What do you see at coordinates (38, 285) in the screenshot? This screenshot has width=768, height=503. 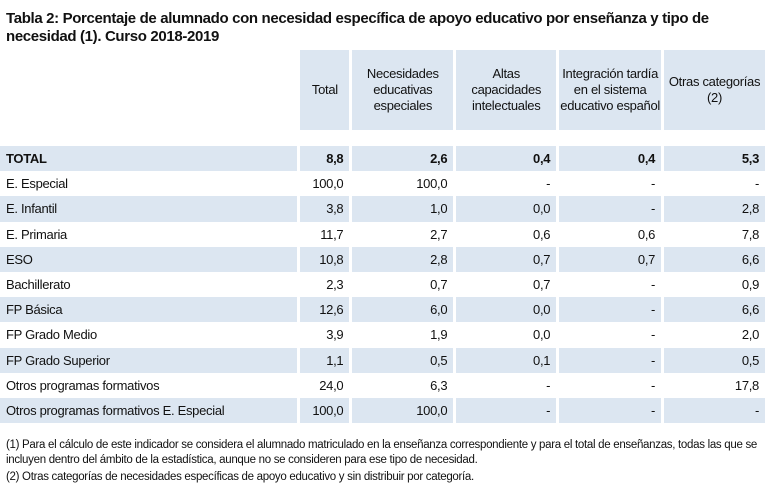 I see `row-label: Bachillerato` at bounding box center [38, 285].